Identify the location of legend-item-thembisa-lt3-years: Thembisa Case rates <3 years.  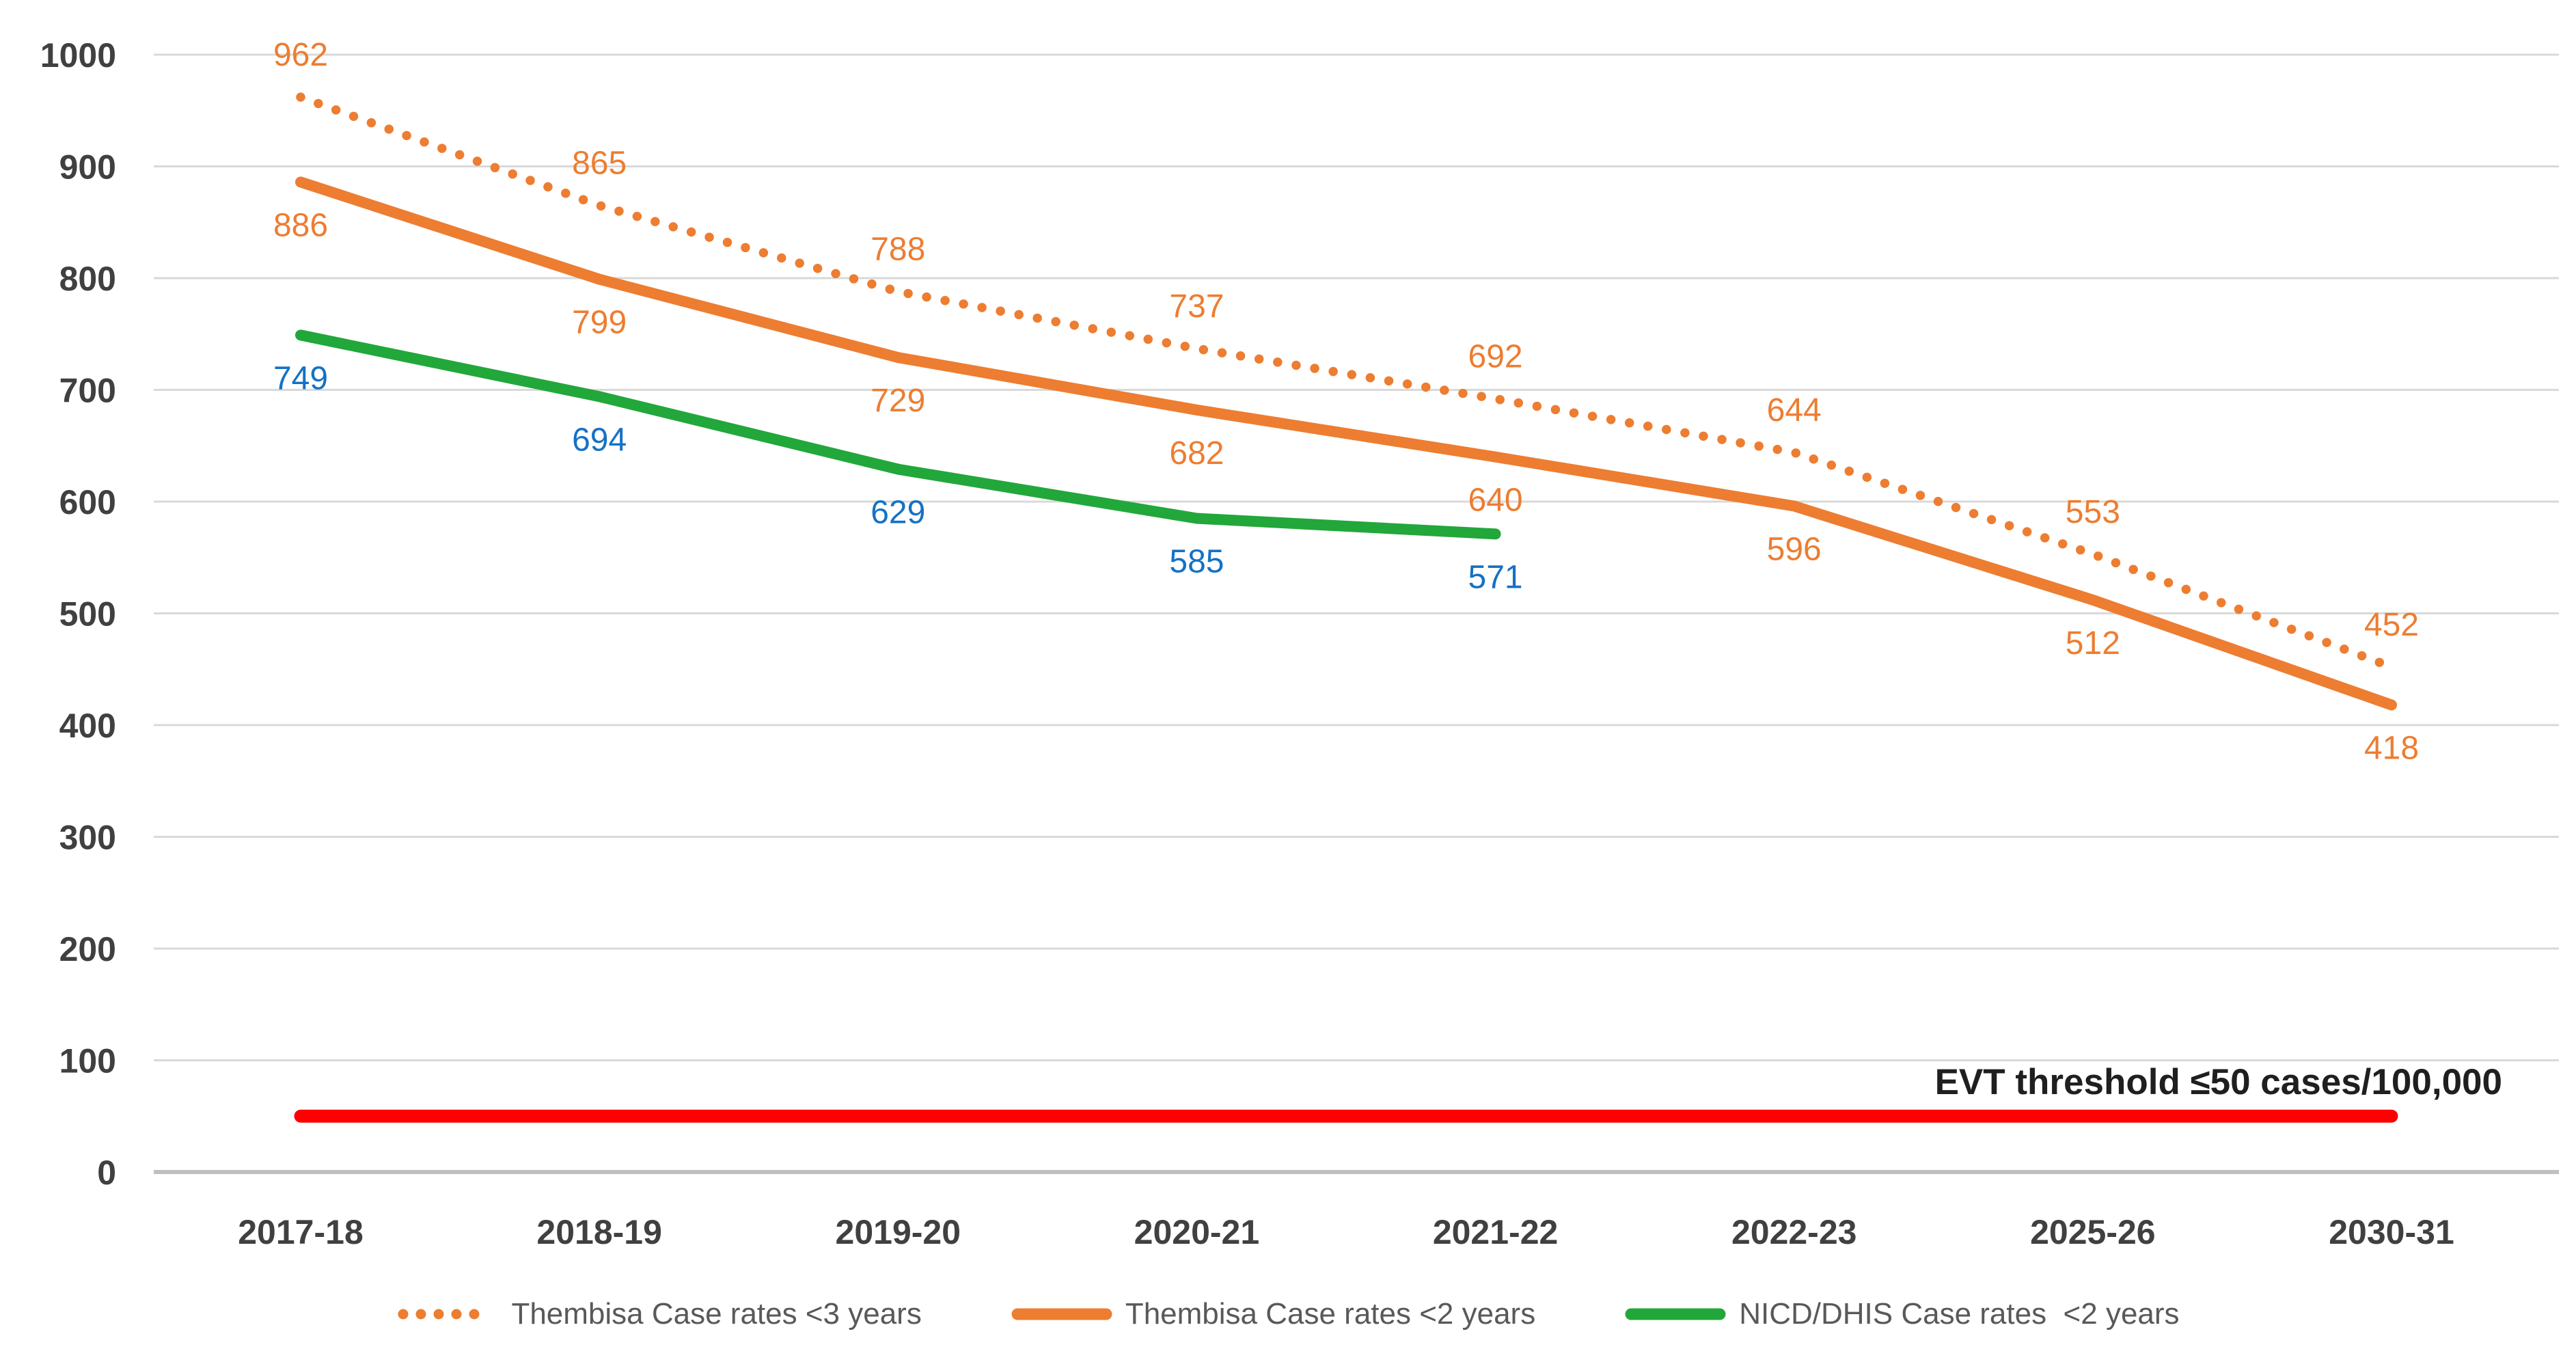
(659, 1314).